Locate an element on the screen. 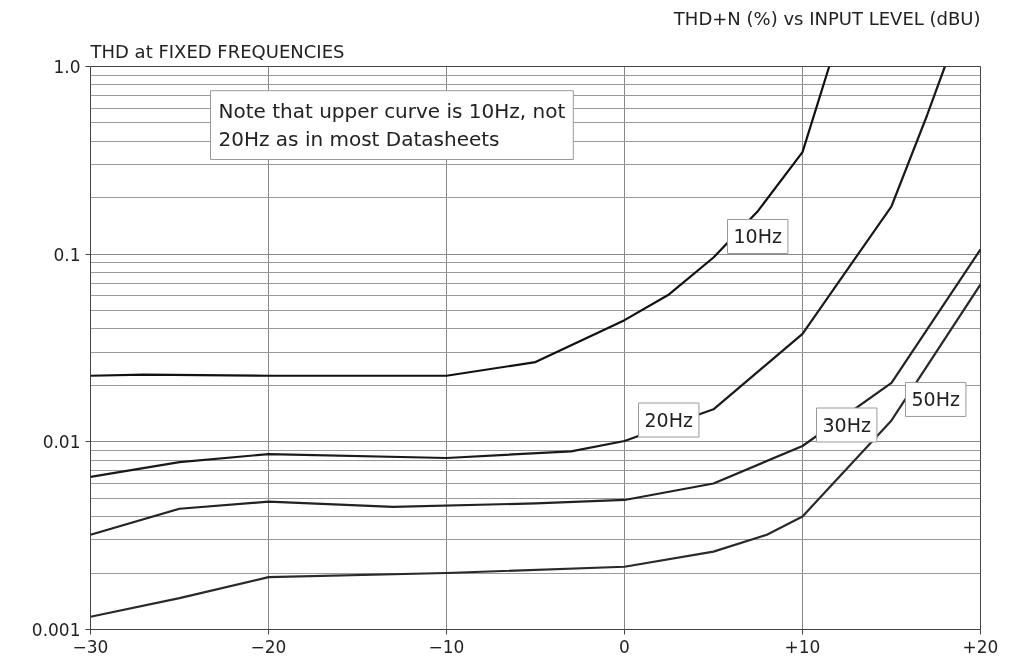 The image size is (1024, 665). x-tick-label: 0 is located at coordinates (624, 646).